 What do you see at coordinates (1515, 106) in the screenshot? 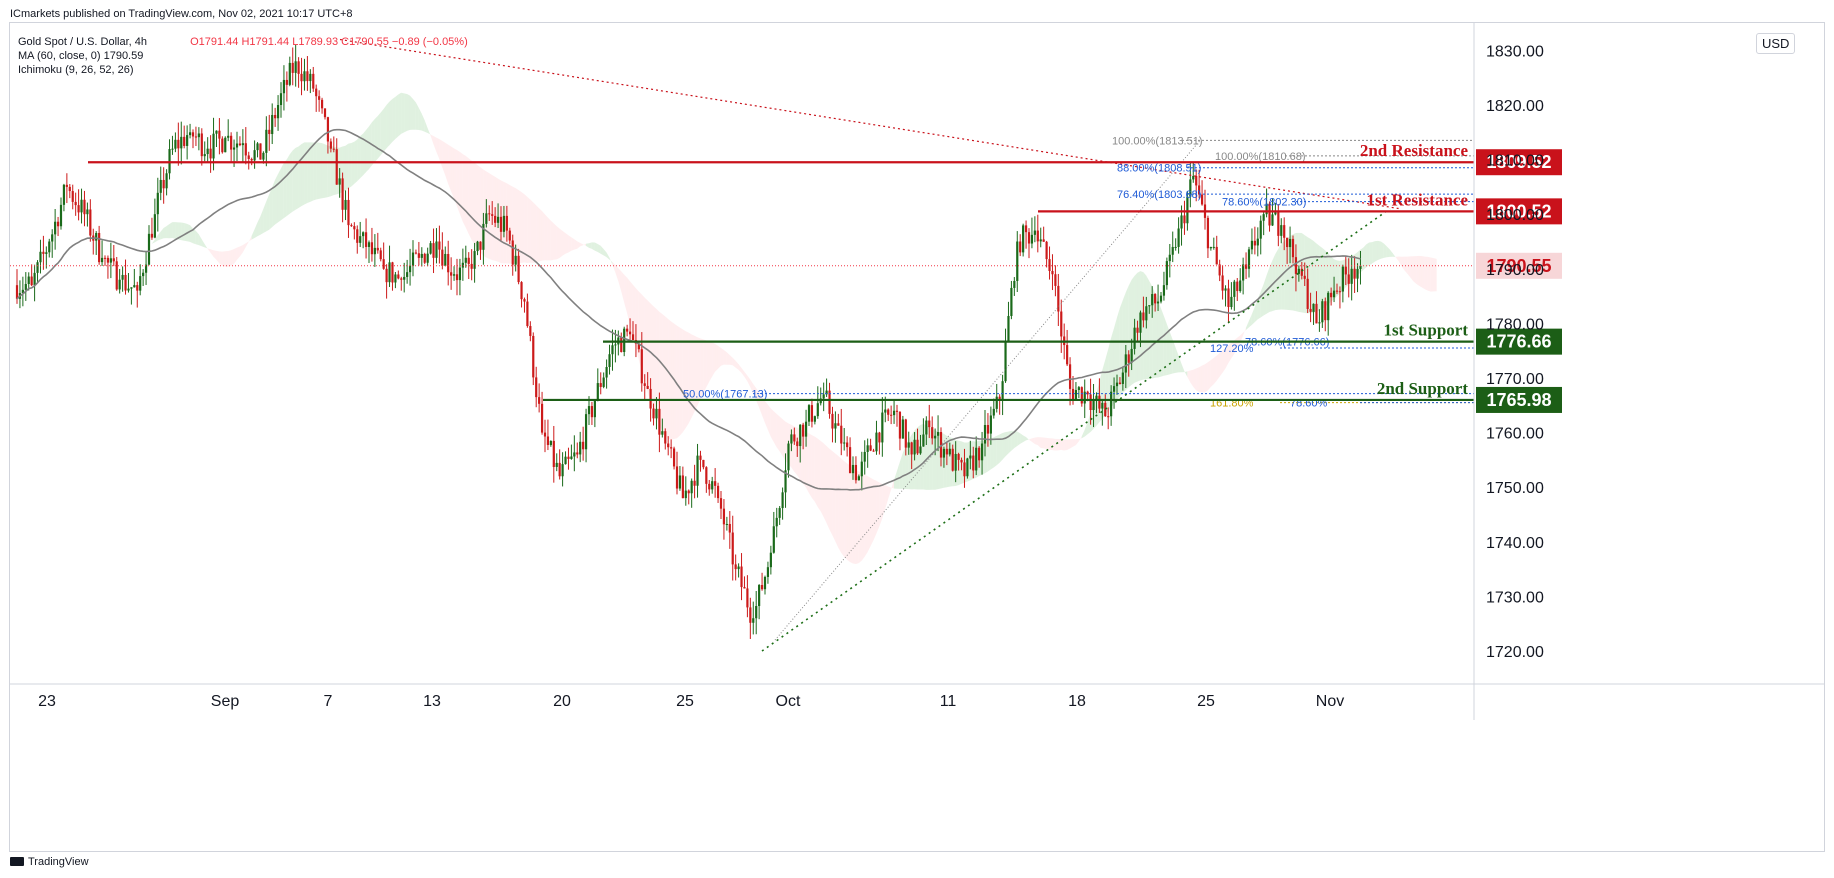
I see `price-tick-label: 1820.00` at bounding box center [1515, 106].